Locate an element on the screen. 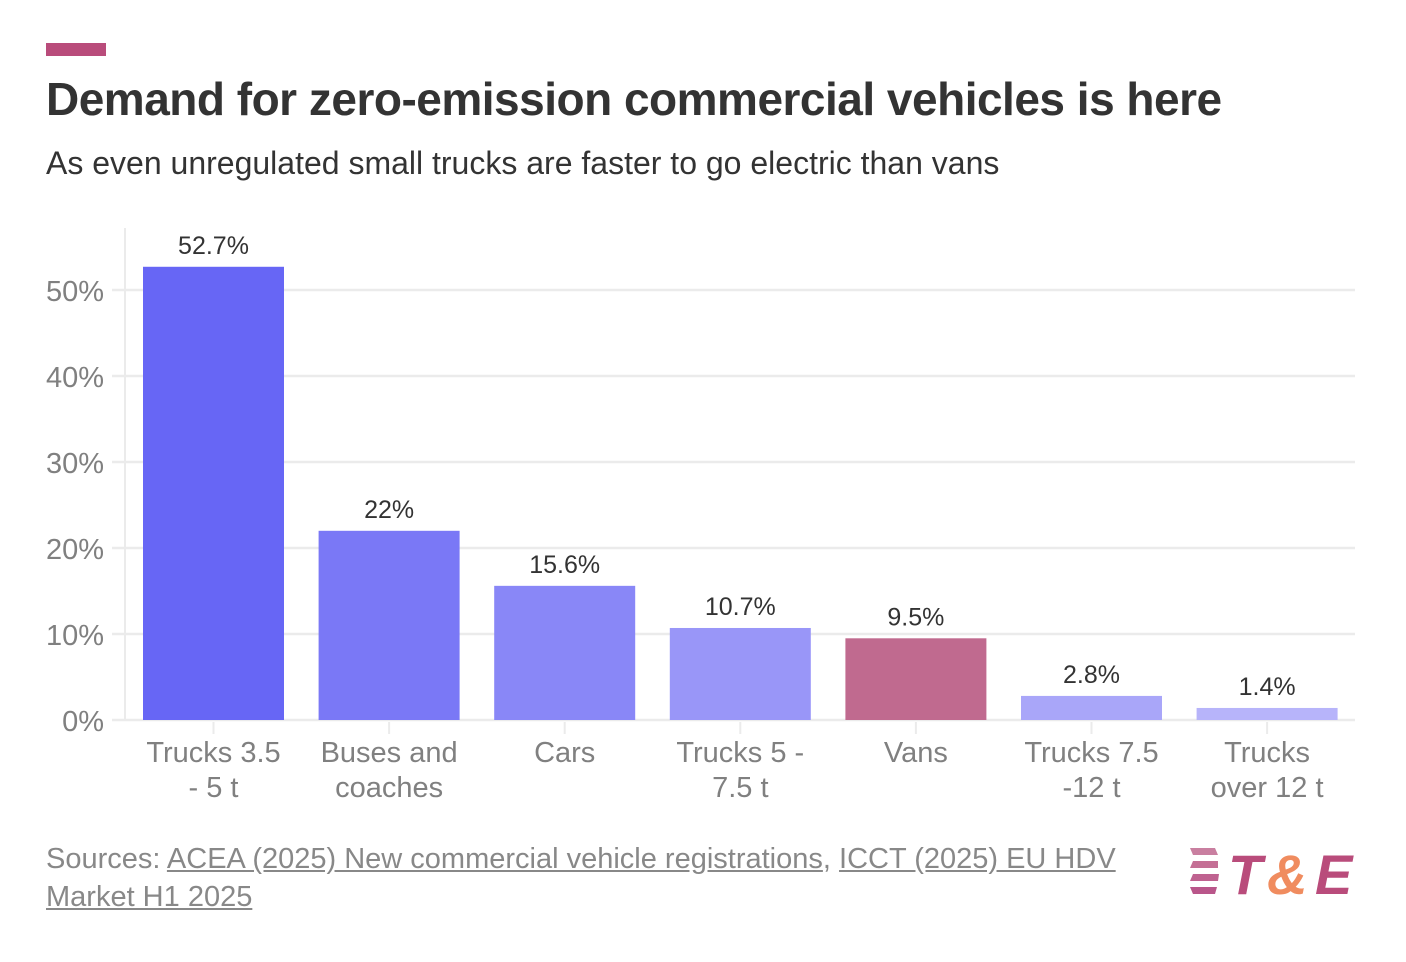  data-label: 15.6% is located at coordinates (564, 565).